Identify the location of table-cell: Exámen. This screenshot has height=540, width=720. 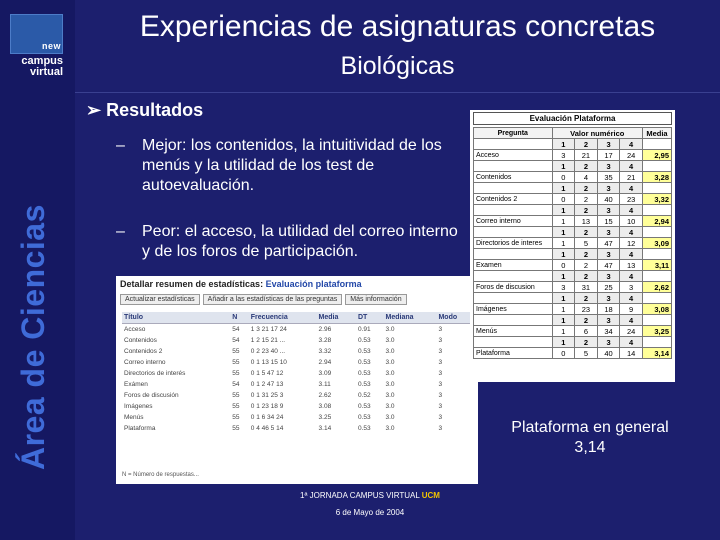
(136, 384).